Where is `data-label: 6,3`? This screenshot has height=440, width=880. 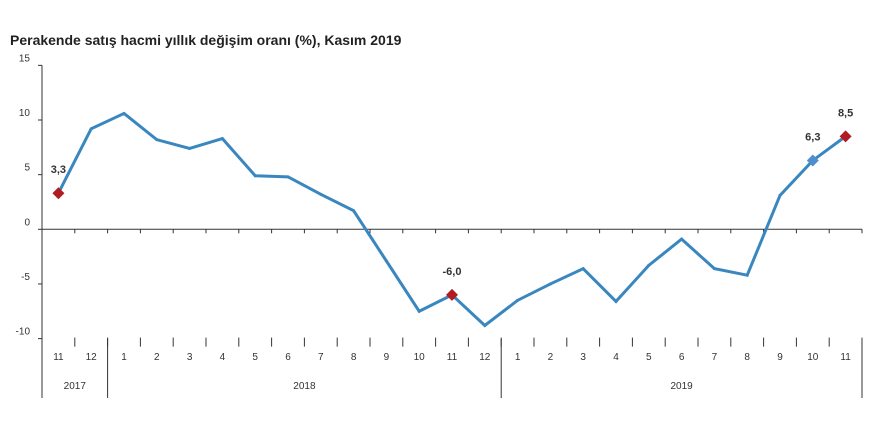
data-label: 6,3 is located at coordinates (812, 137).